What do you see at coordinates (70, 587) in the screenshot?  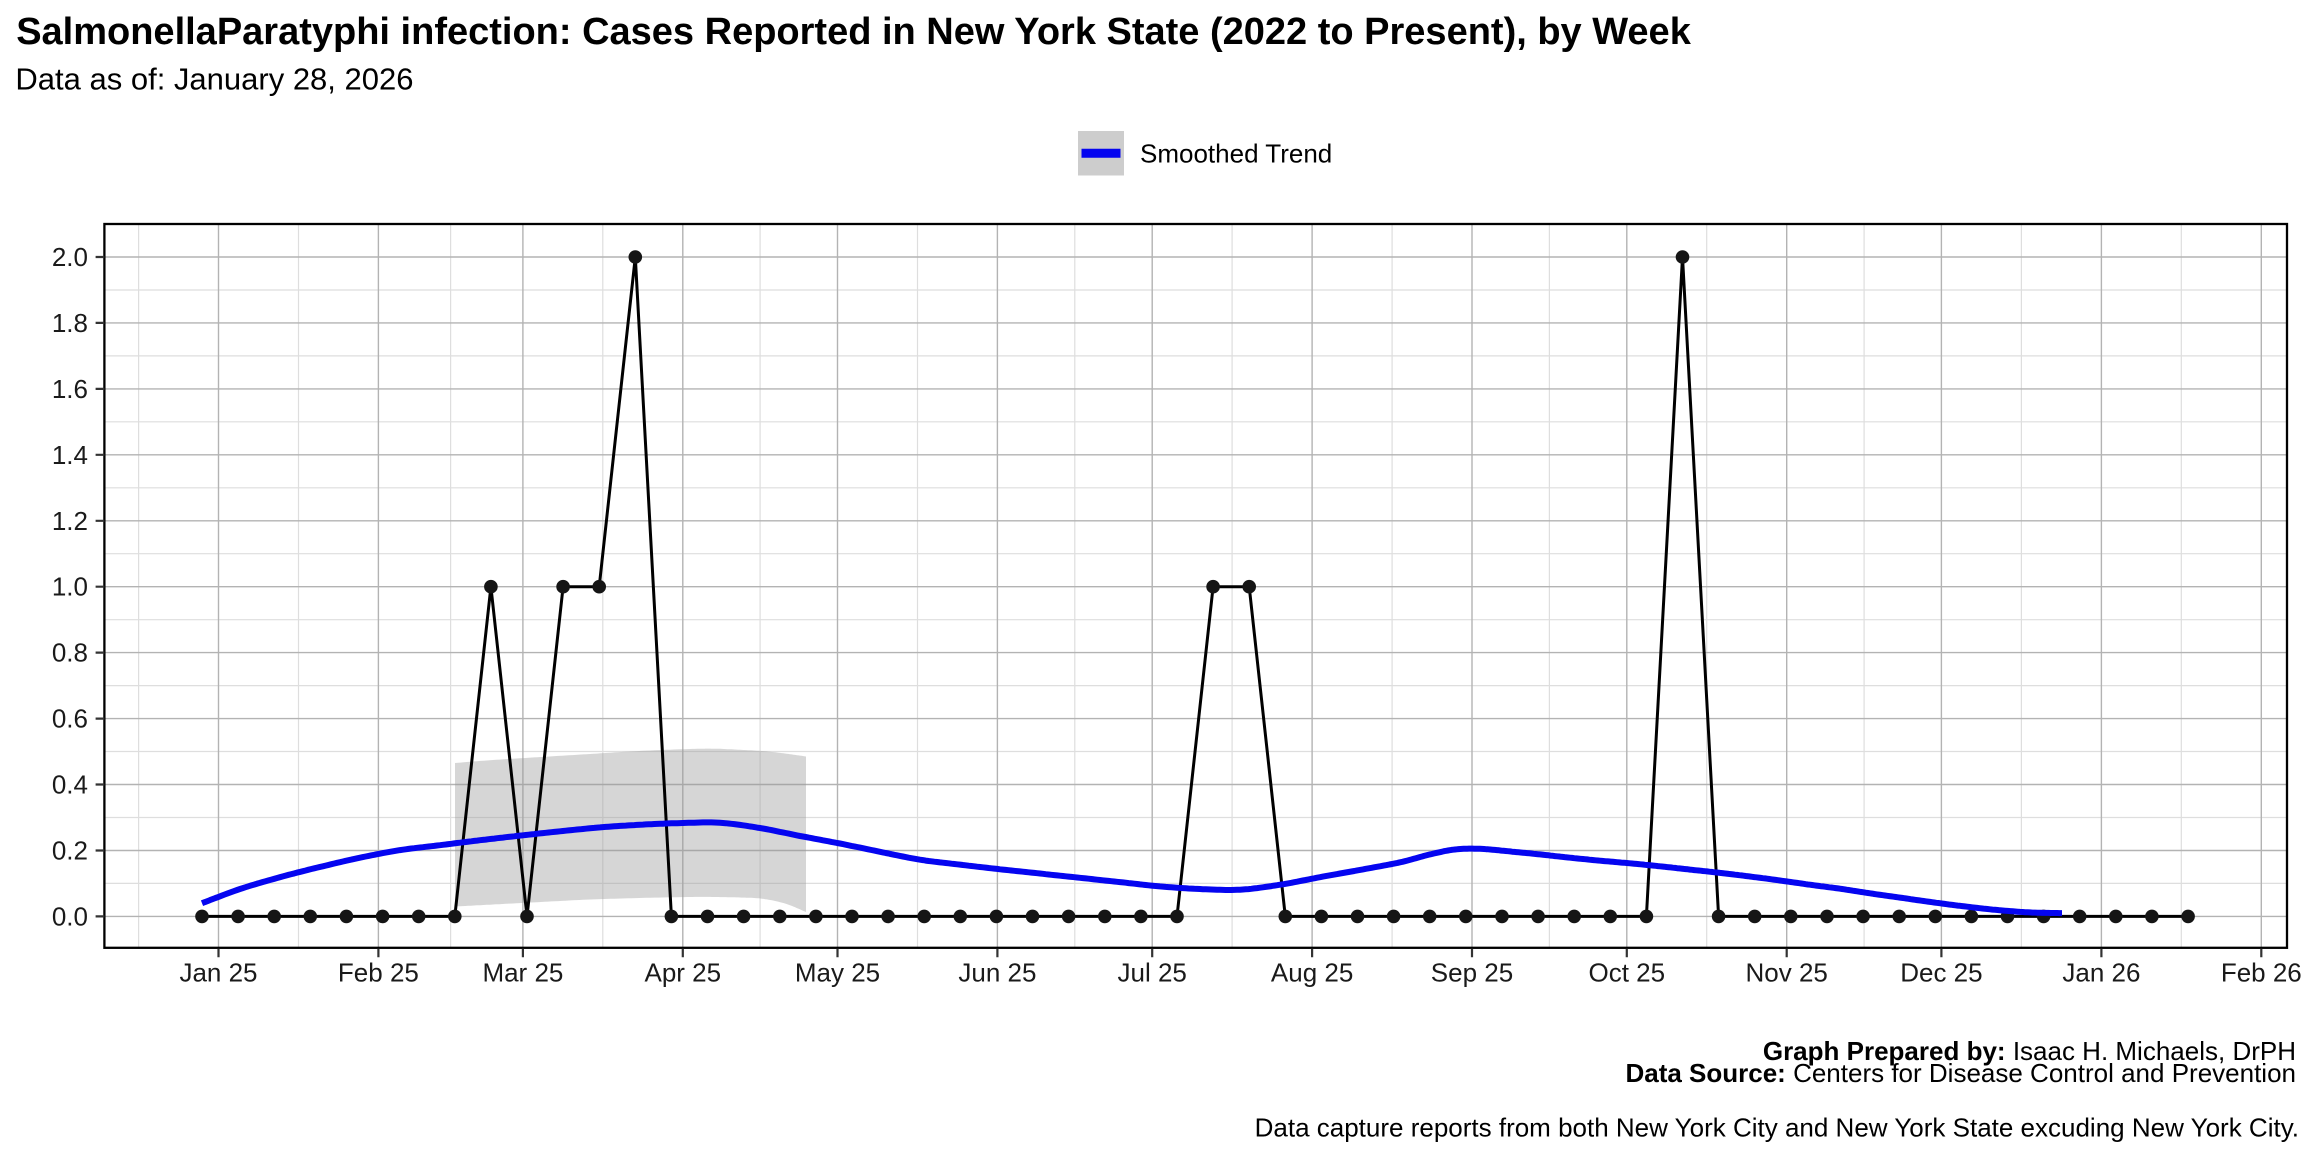 I see `svg-text: 1.0` at bounding box center [70, 587].